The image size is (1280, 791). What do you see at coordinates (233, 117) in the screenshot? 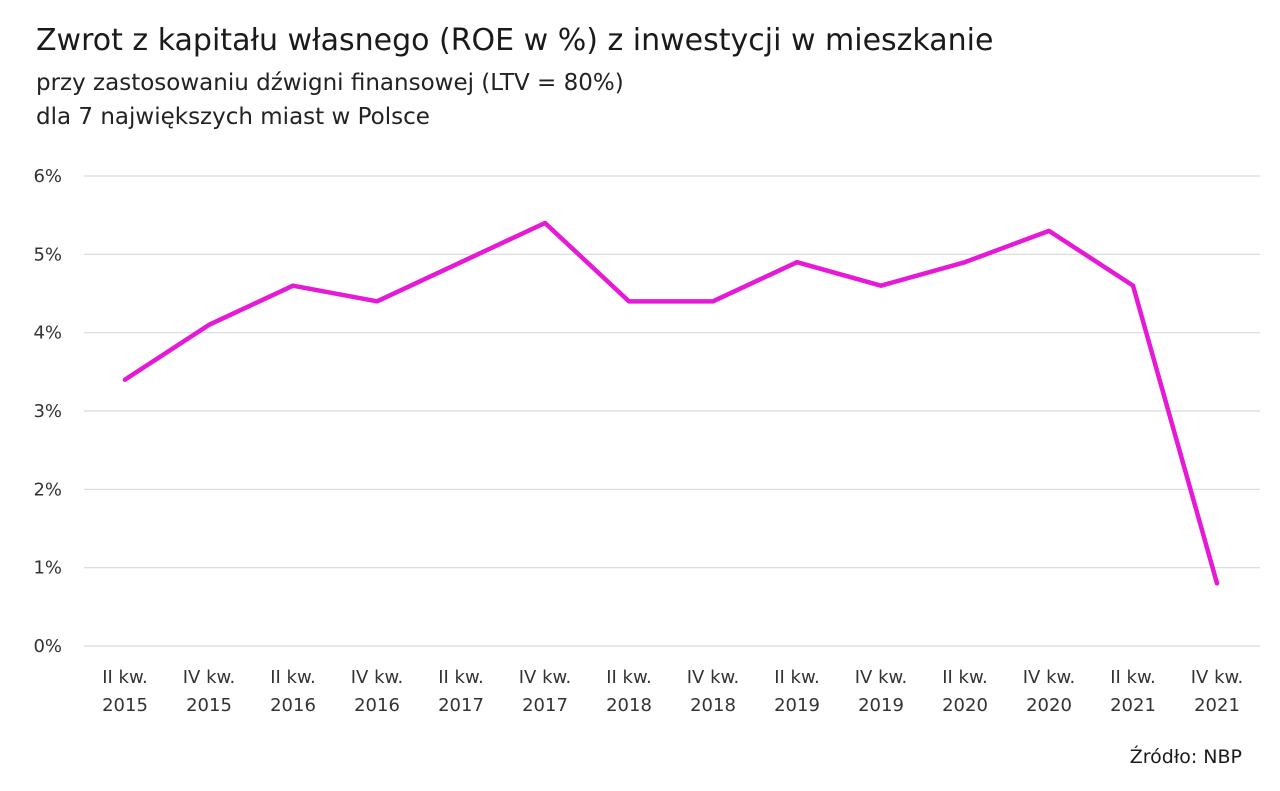
I see `chart-subtitle-line-2: dla 7 największych miast w Polsce` at bounding box center [233, 117].